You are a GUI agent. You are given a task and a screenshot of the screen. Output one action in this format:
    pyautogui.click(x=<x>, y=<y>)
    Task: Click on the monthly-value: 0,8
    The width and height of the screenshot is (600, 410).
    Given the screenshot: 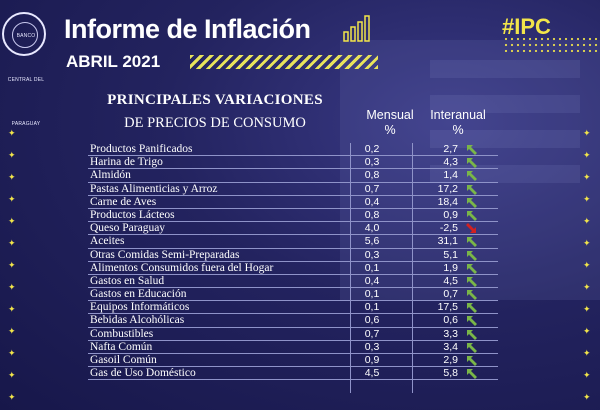 What is the action you would take?
    pyautogui.click(x=372, y=214)
    